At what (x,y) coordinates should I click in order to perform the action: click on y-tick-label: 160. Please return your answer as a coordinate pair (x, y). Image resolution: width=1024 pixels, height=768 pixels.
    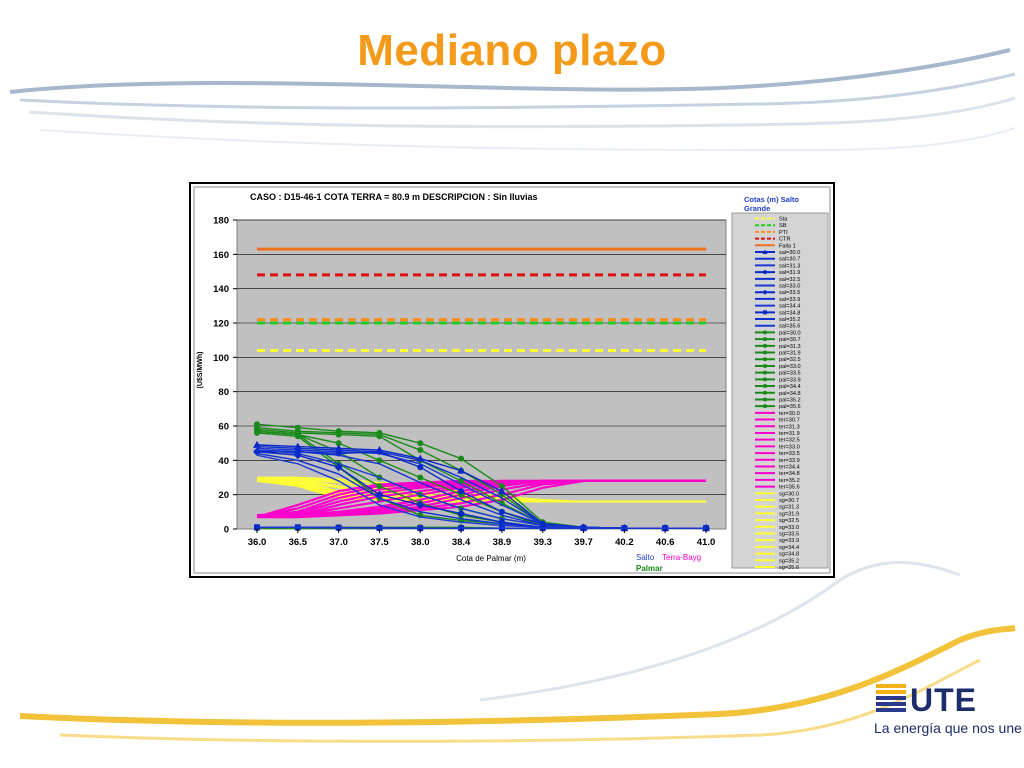
    Looking at the image, I should click on (221, 255).